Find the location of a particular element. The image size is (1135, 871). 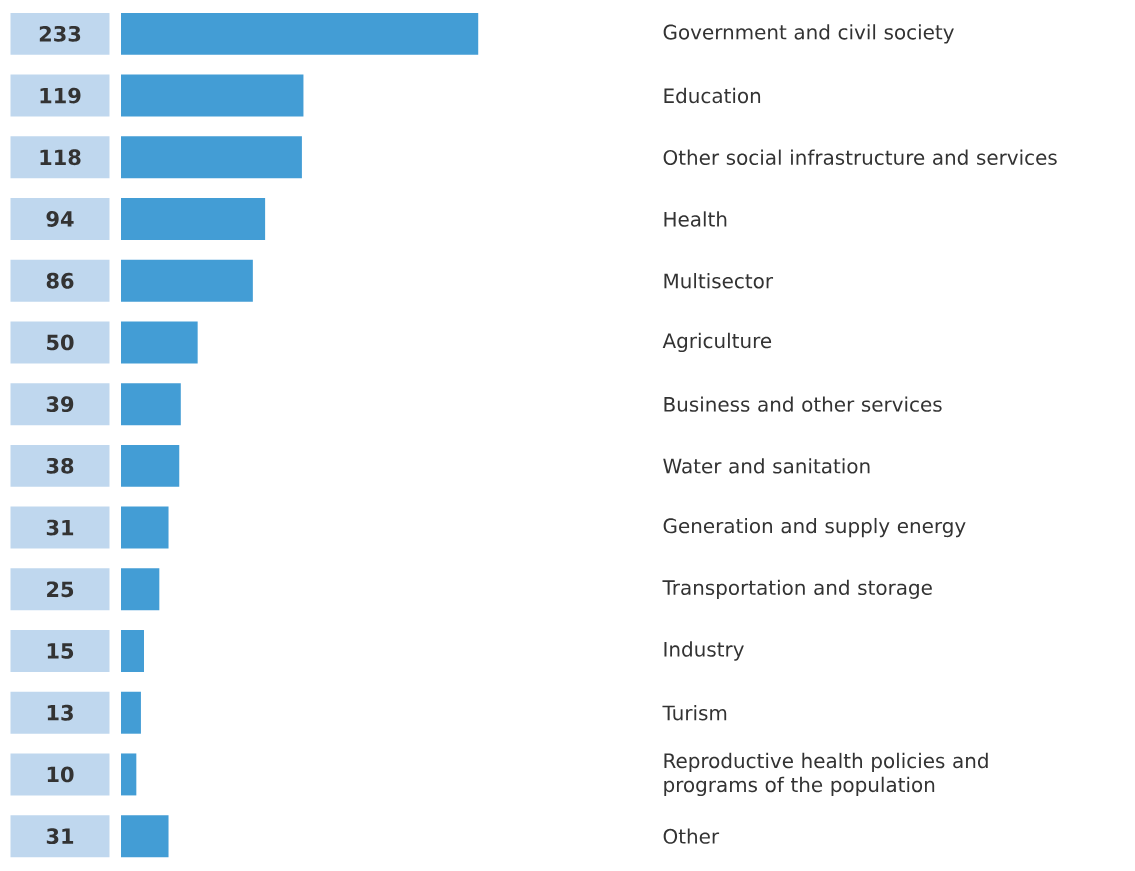

data-label: 25 is located at coordinates (60, 589).